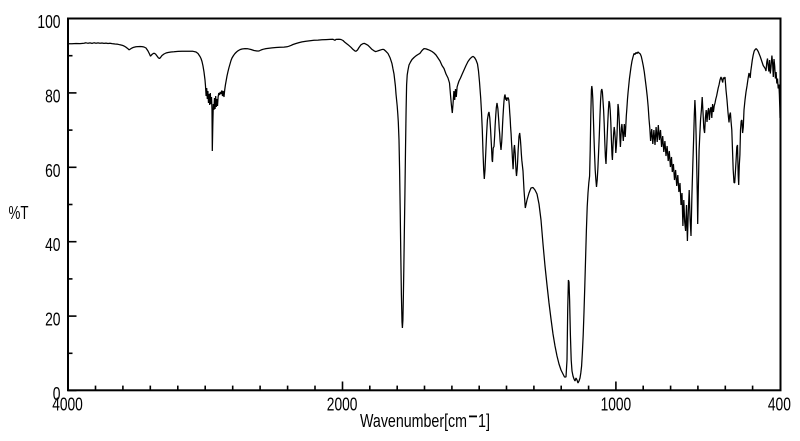 The image size is (800, 441). I want to click on svg-text: 60, so click(52, 171).